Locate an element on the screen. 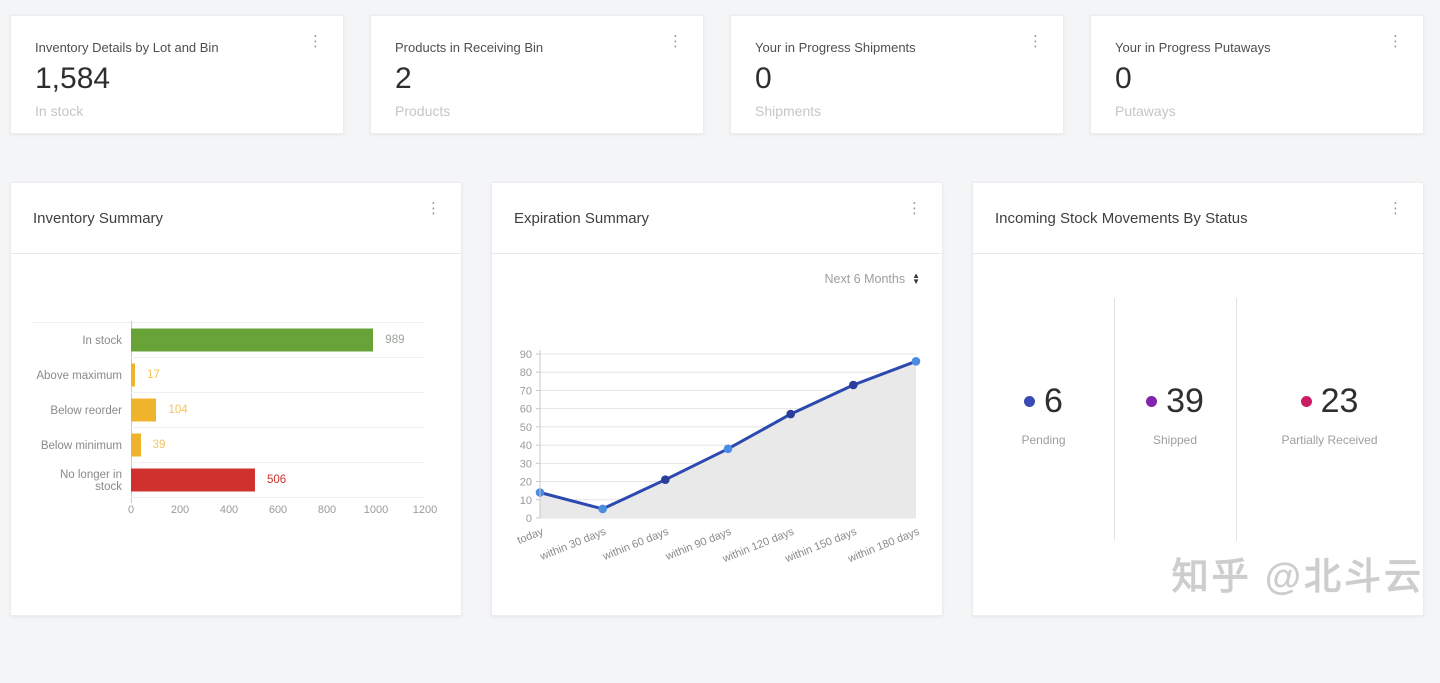 This screenshot has width=1440, height=683. bar-chart-x-axis: 0 200 400 600 800 1000 1200 is located at coordinates (282, 515).